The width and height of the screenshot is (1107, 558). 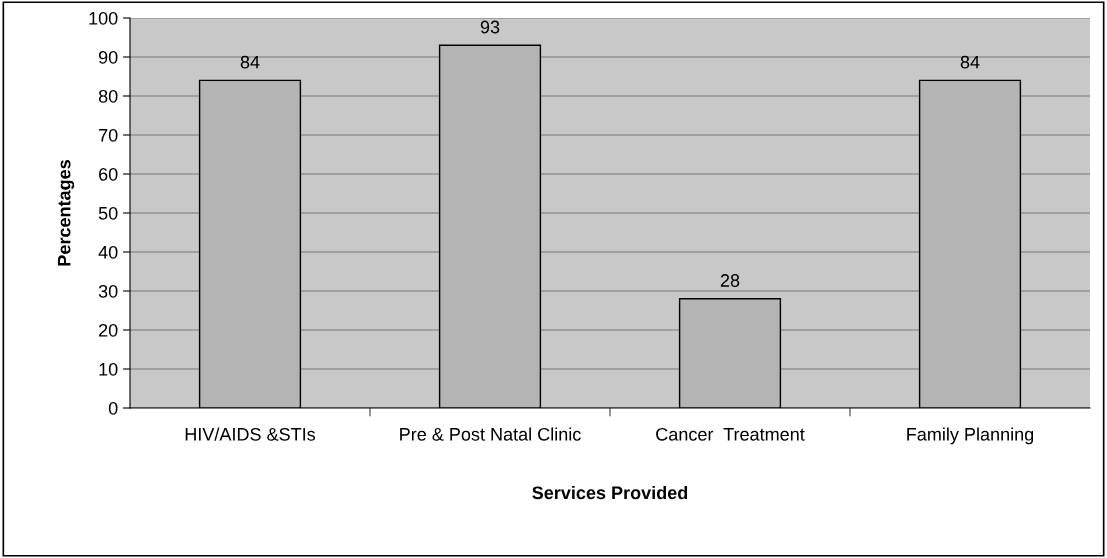 I want to click on x-axis-title: Services Provided, so click(x=610, y=492).